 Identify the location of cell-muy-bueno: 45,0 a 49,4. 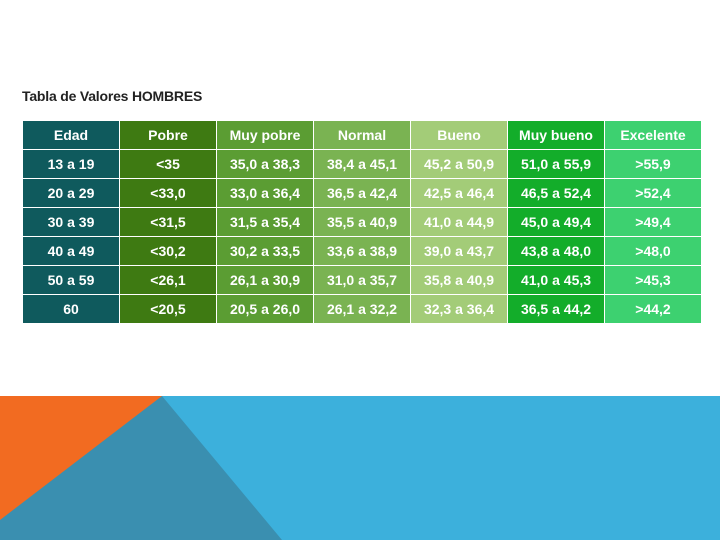
(556, 222).